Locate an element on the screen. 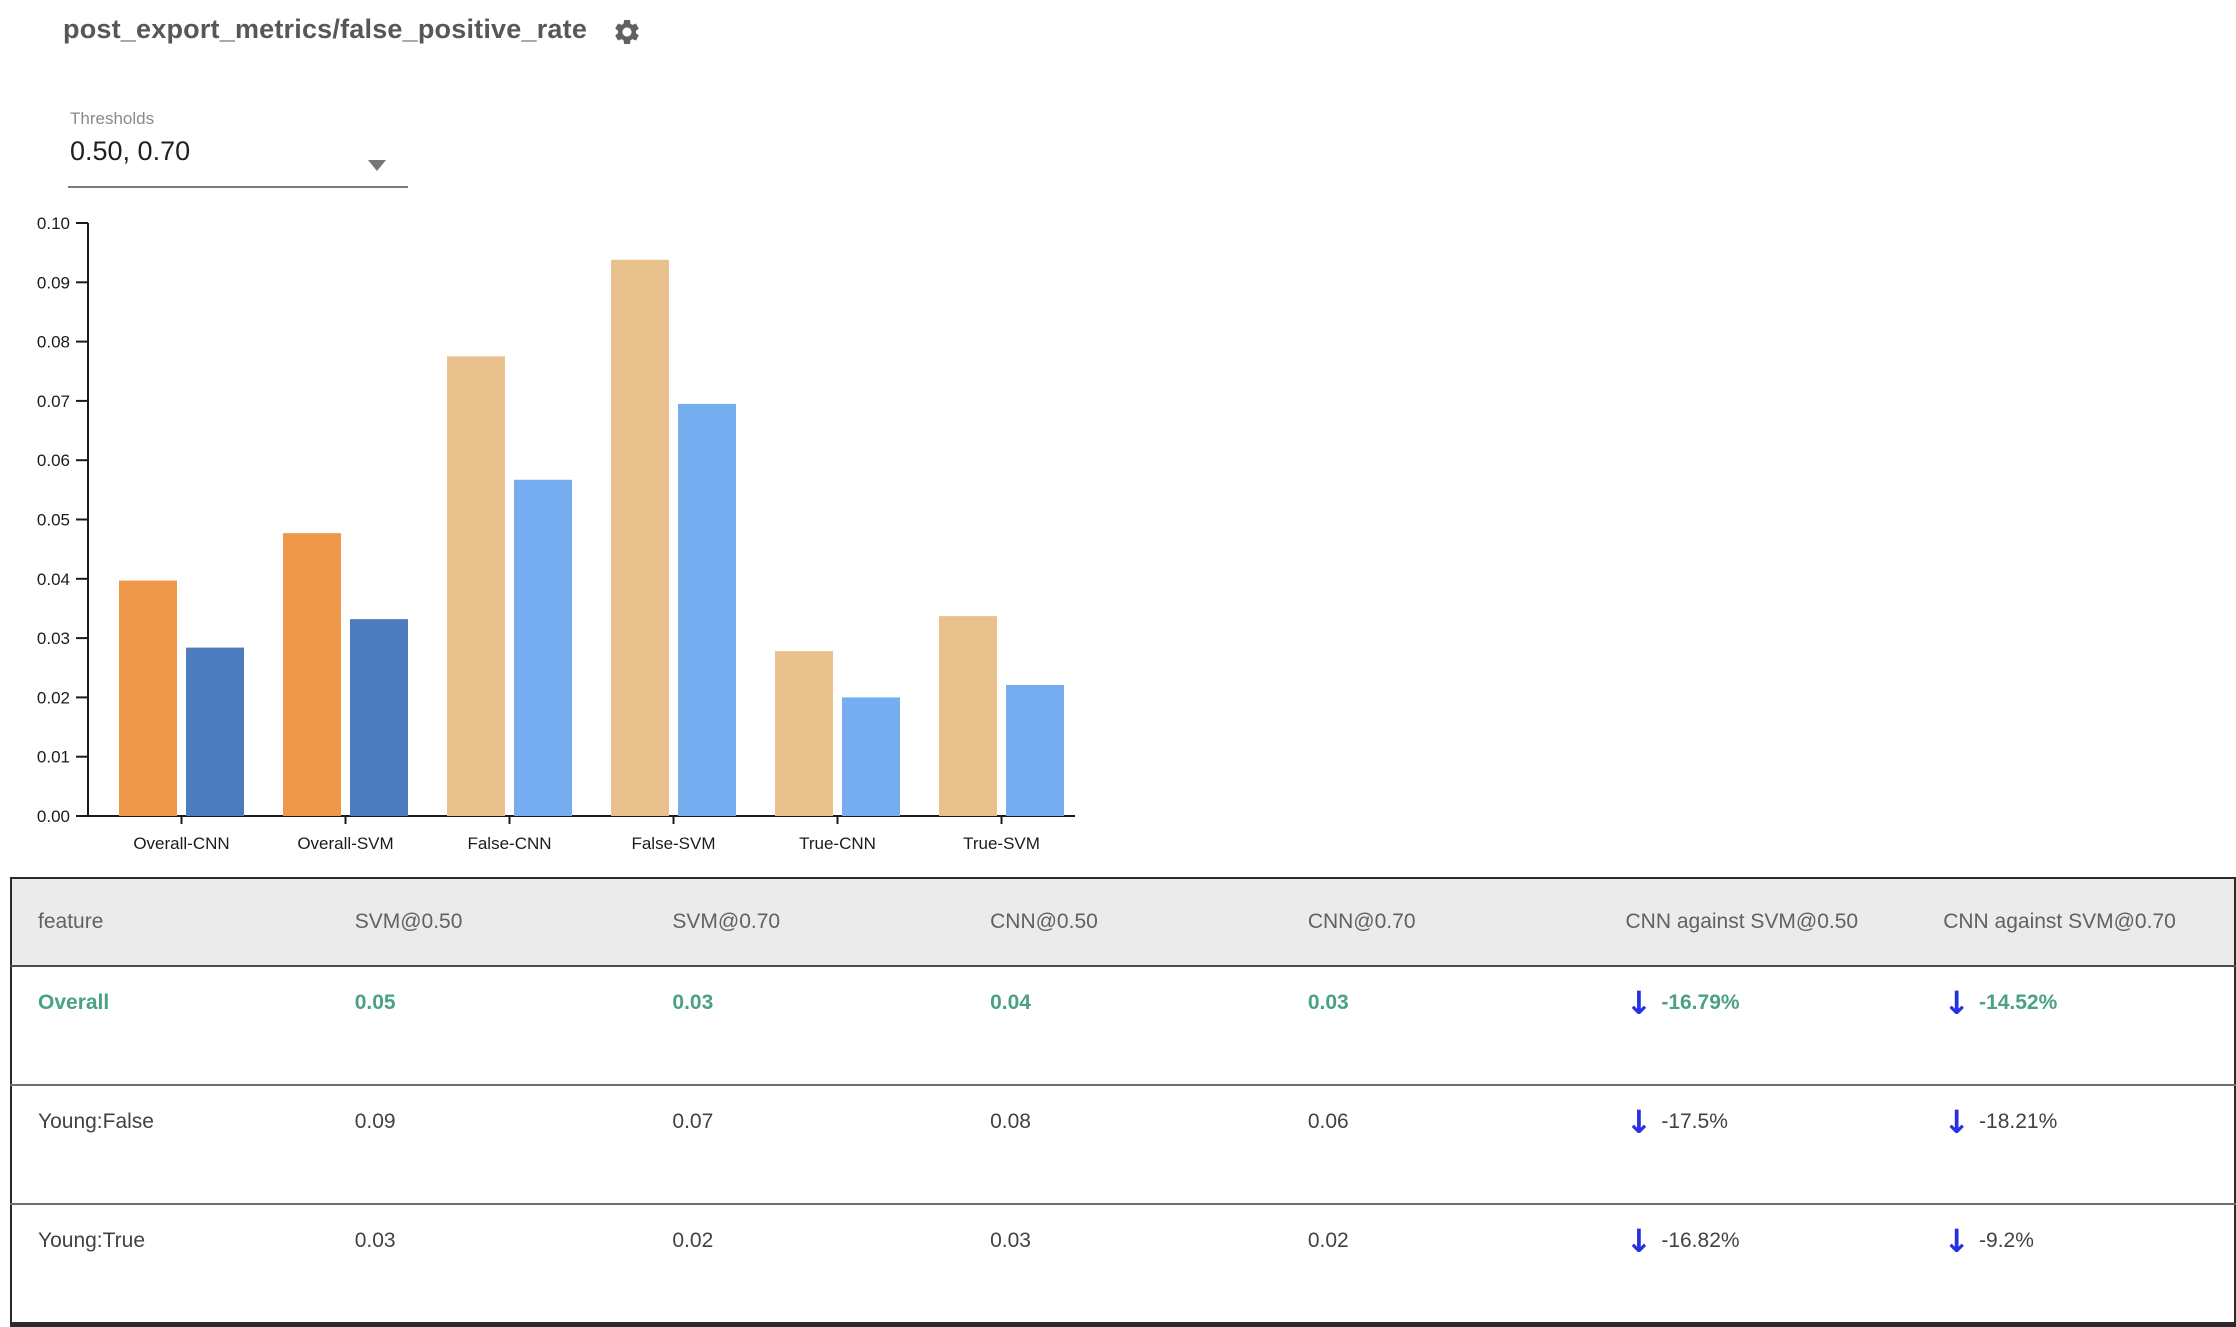 The image size is (2236, 1327). bar-false-svm-0.50 is located at coordinates (640, 537).